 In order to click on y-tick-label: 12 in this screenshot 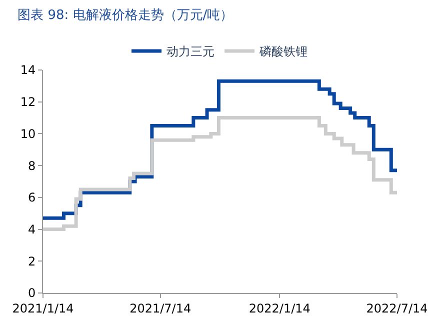, I will do `click(28, 102)`.